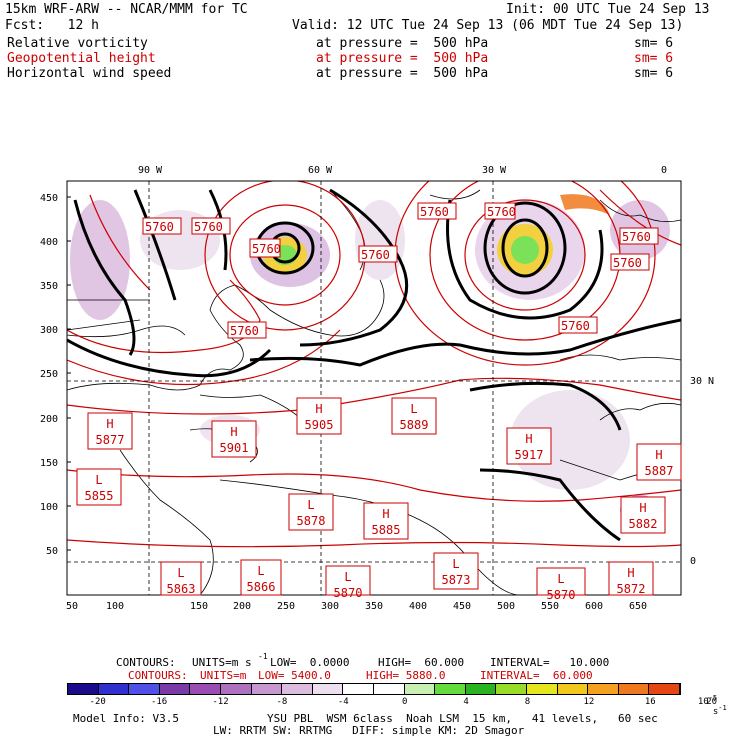 This screenshot has height=740, width=740. What do you see at coordinates (49, 330) in the screenshot?
I see `y-tick-label: 300` at bounding box center [49, 330].